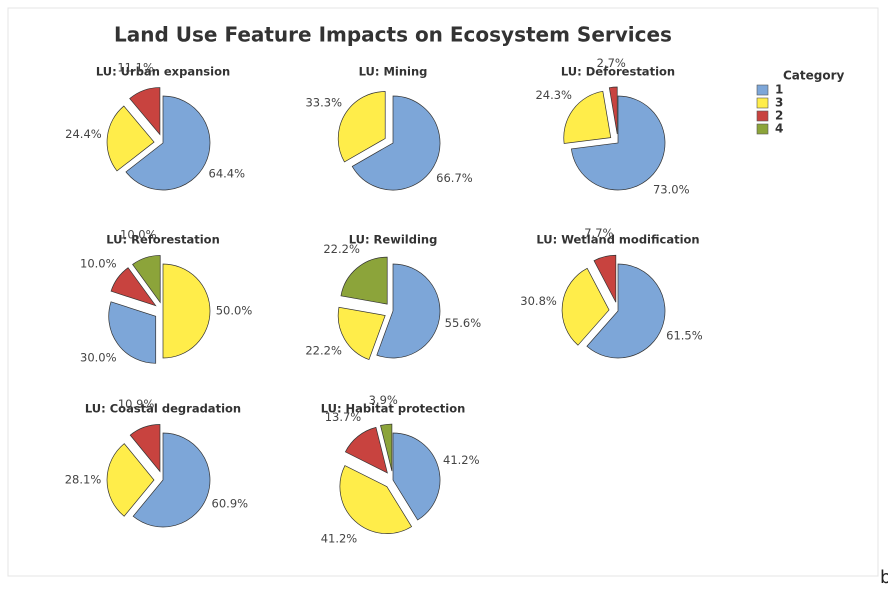  I want to click on slice-label: 11.1%, so click(135, 67).